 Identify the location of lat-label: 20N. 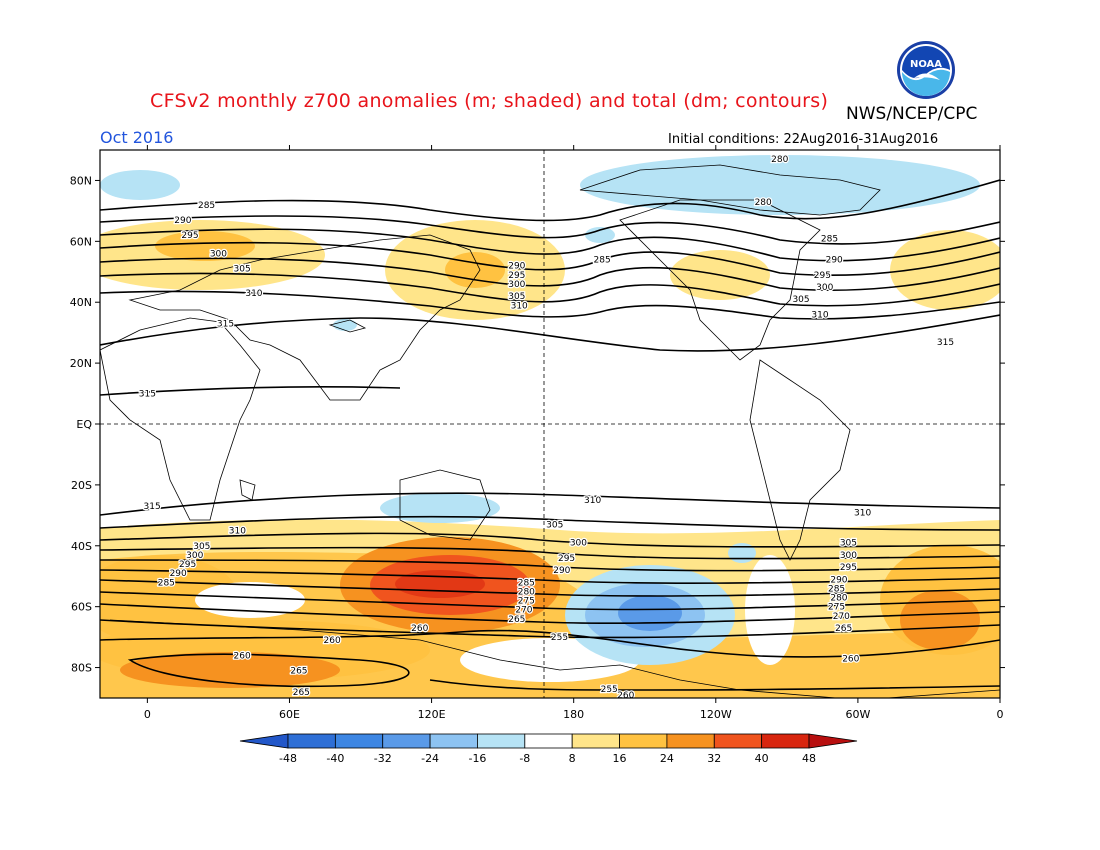
(81, 363).